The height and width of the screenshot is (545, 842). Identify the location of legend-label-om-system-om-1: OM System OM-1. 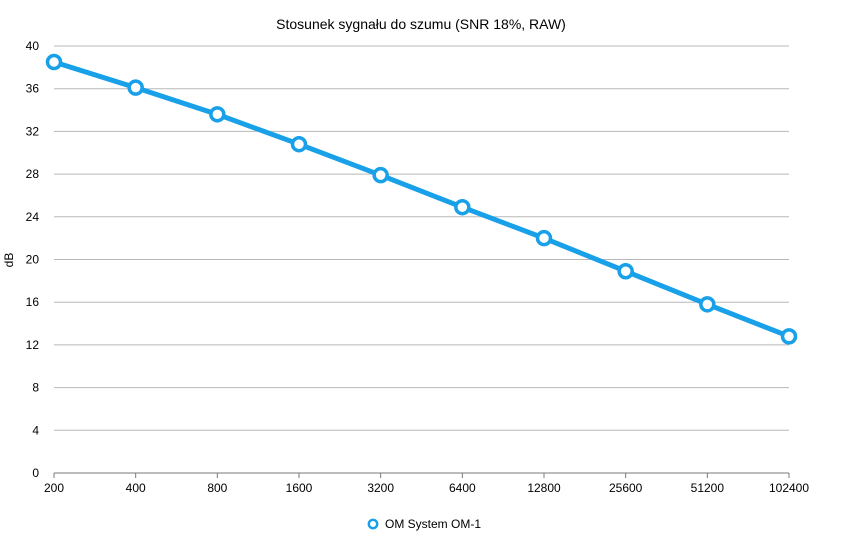
(433, 524).